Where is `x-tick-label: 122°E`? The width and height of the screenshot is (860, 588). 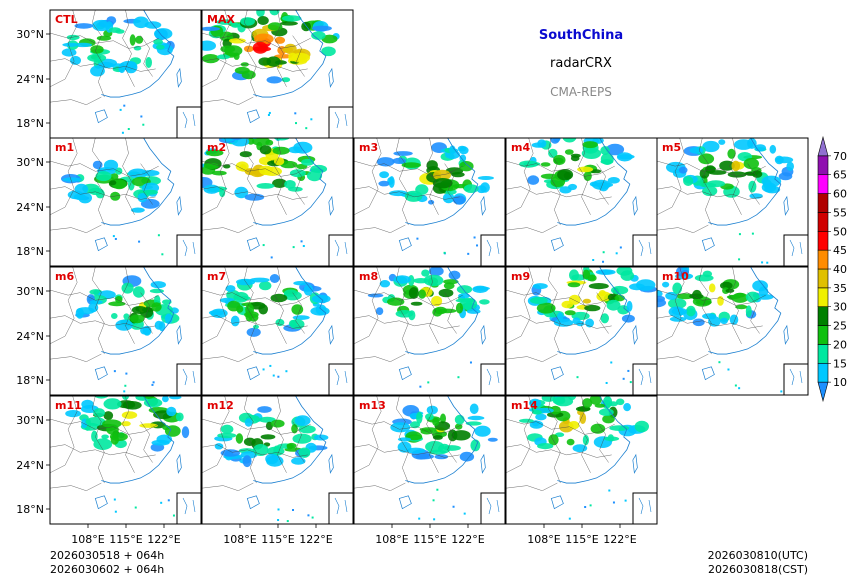 x-tick-label: 122°E is located at coordinates (163, 539).